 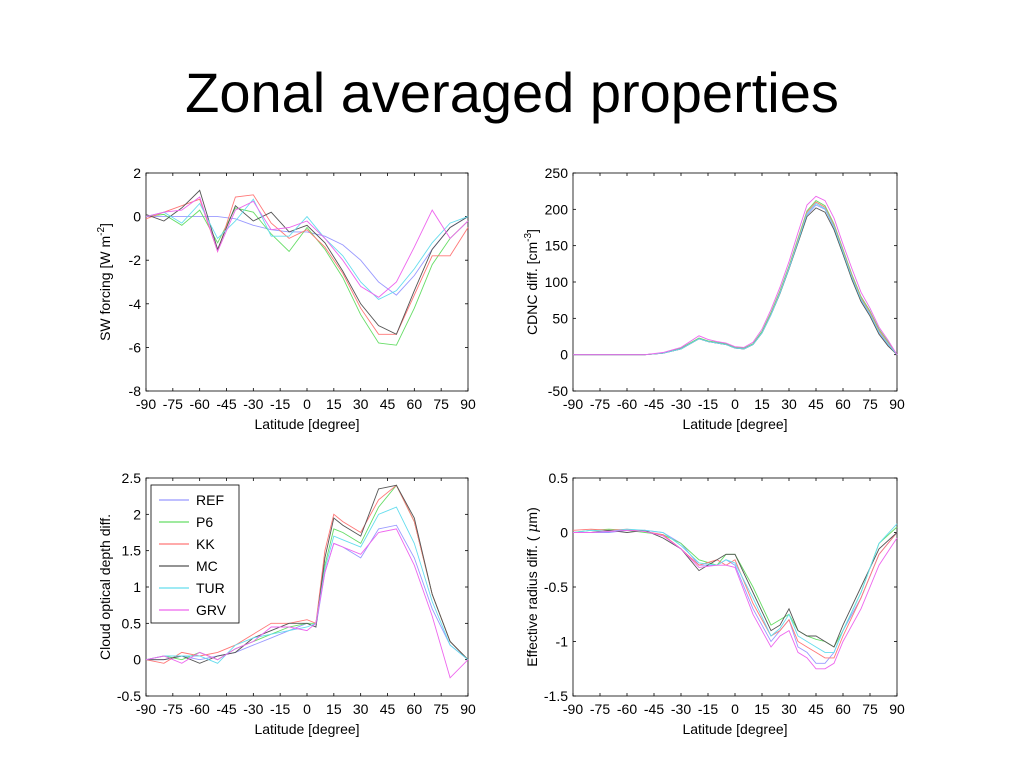 What do you see at coordinates (532, 587) in the screenshot?
I see `y-axis-label: Effective radius diff. ( μm)` at bounding box center [532, 587].